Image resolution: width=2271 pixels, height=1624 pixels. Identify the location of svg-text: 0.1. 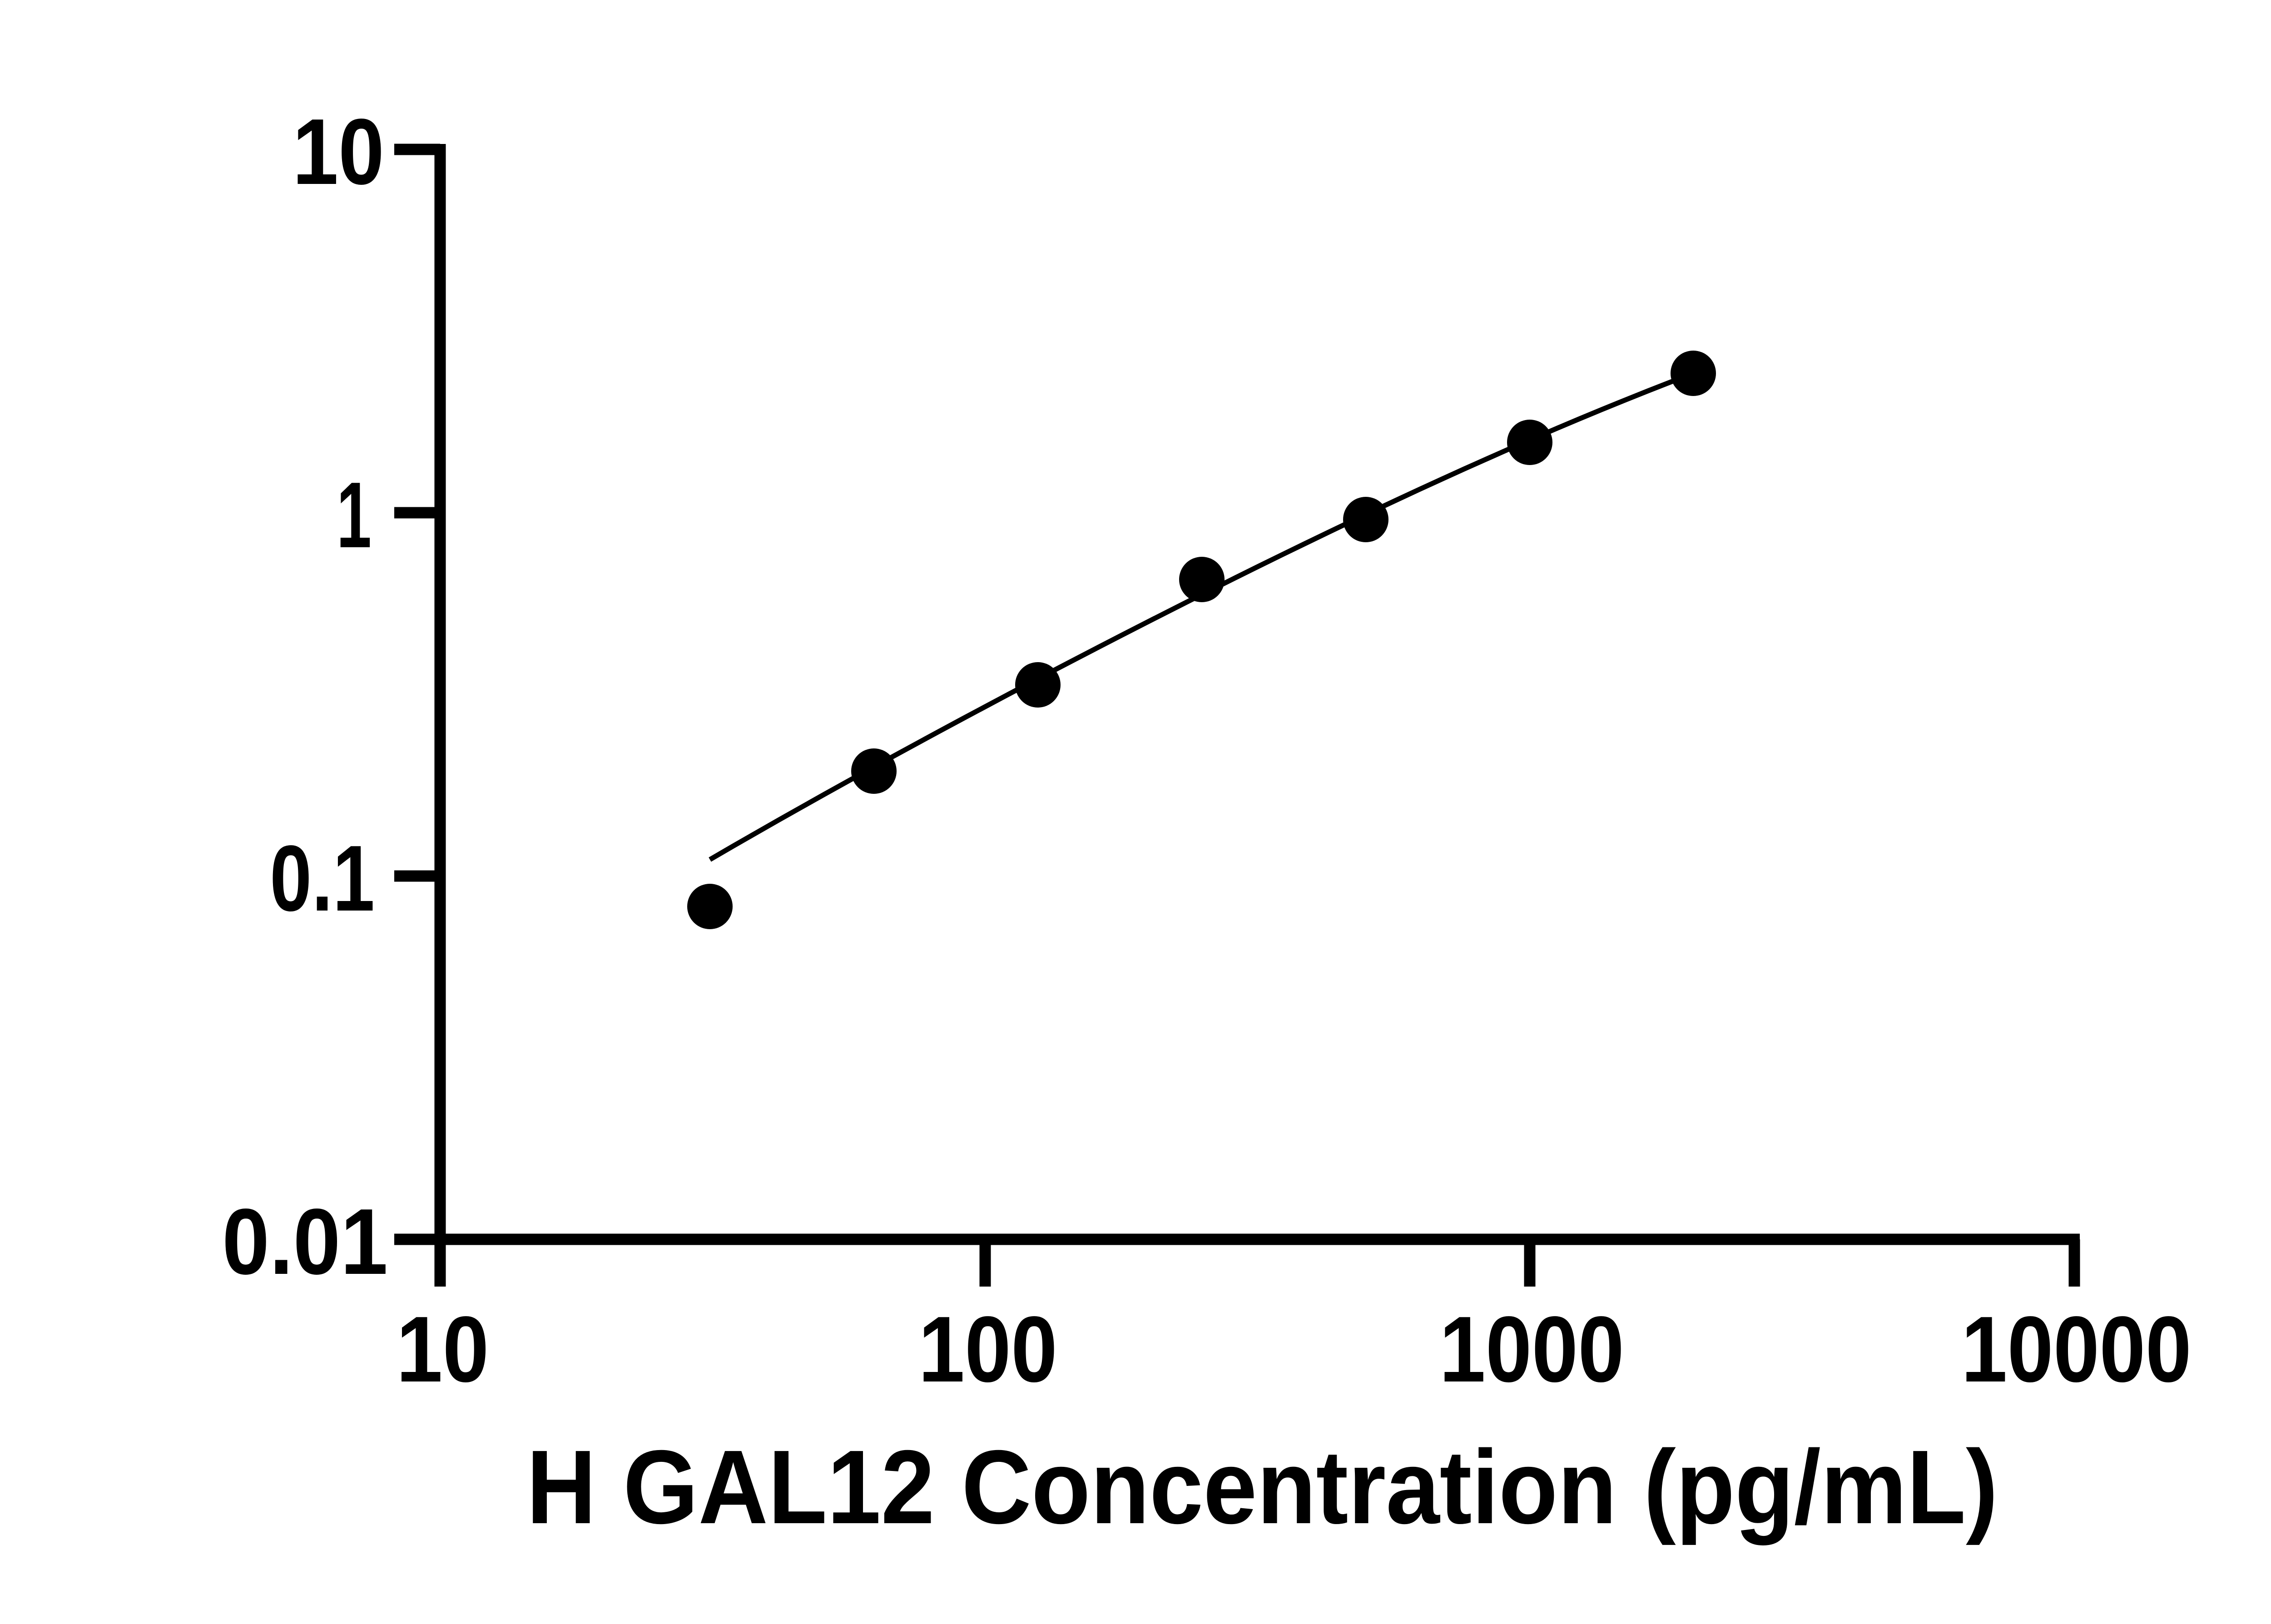
(322, 878).